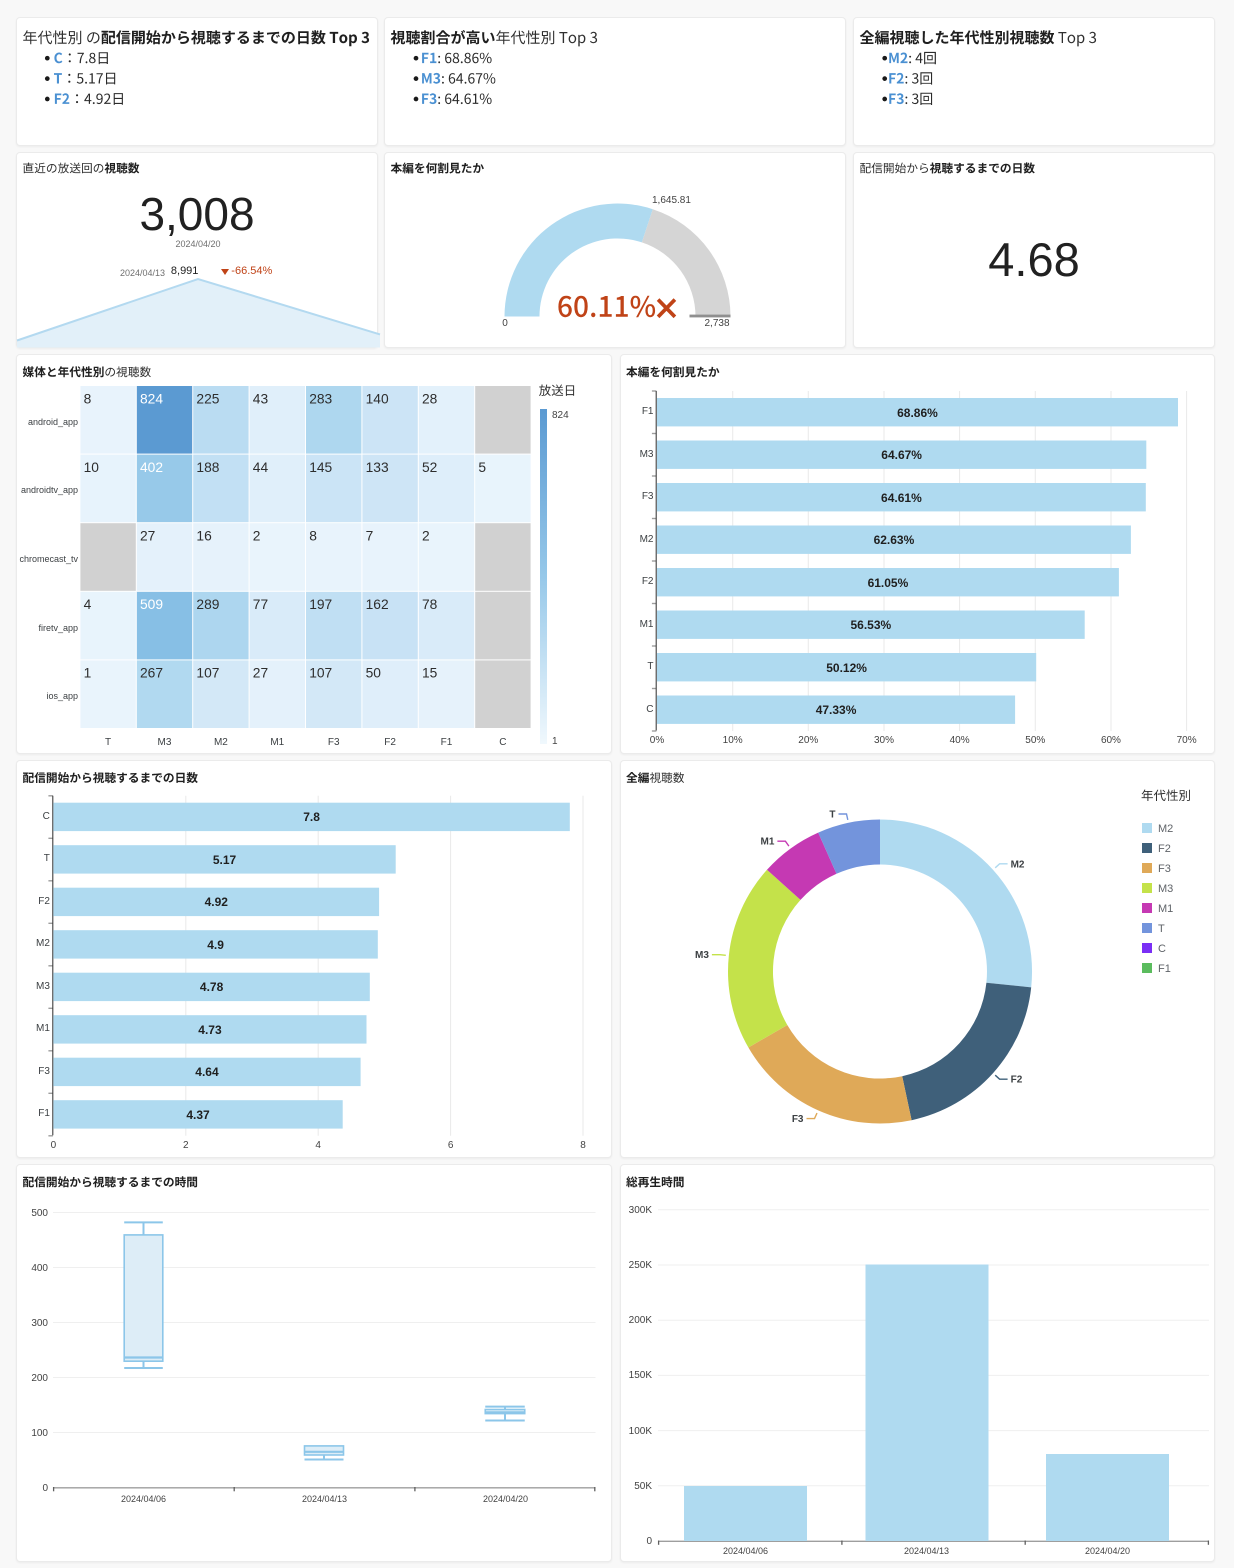  Describe the element at coordinates (260, 604) in the screenshot. I see `svg-text: 77` at that location.